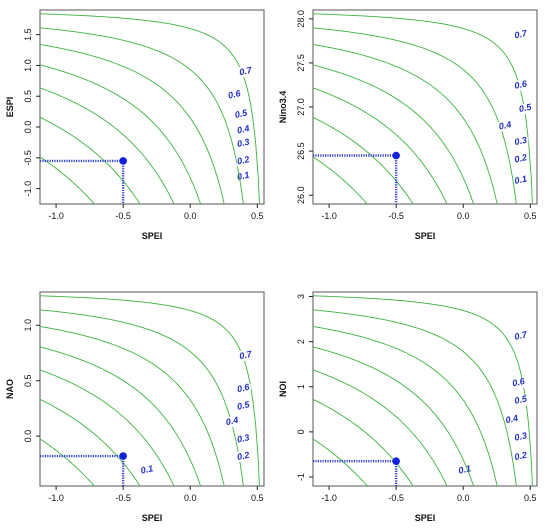  I want to click on y-axis-label: NOI, so click(283, 389).